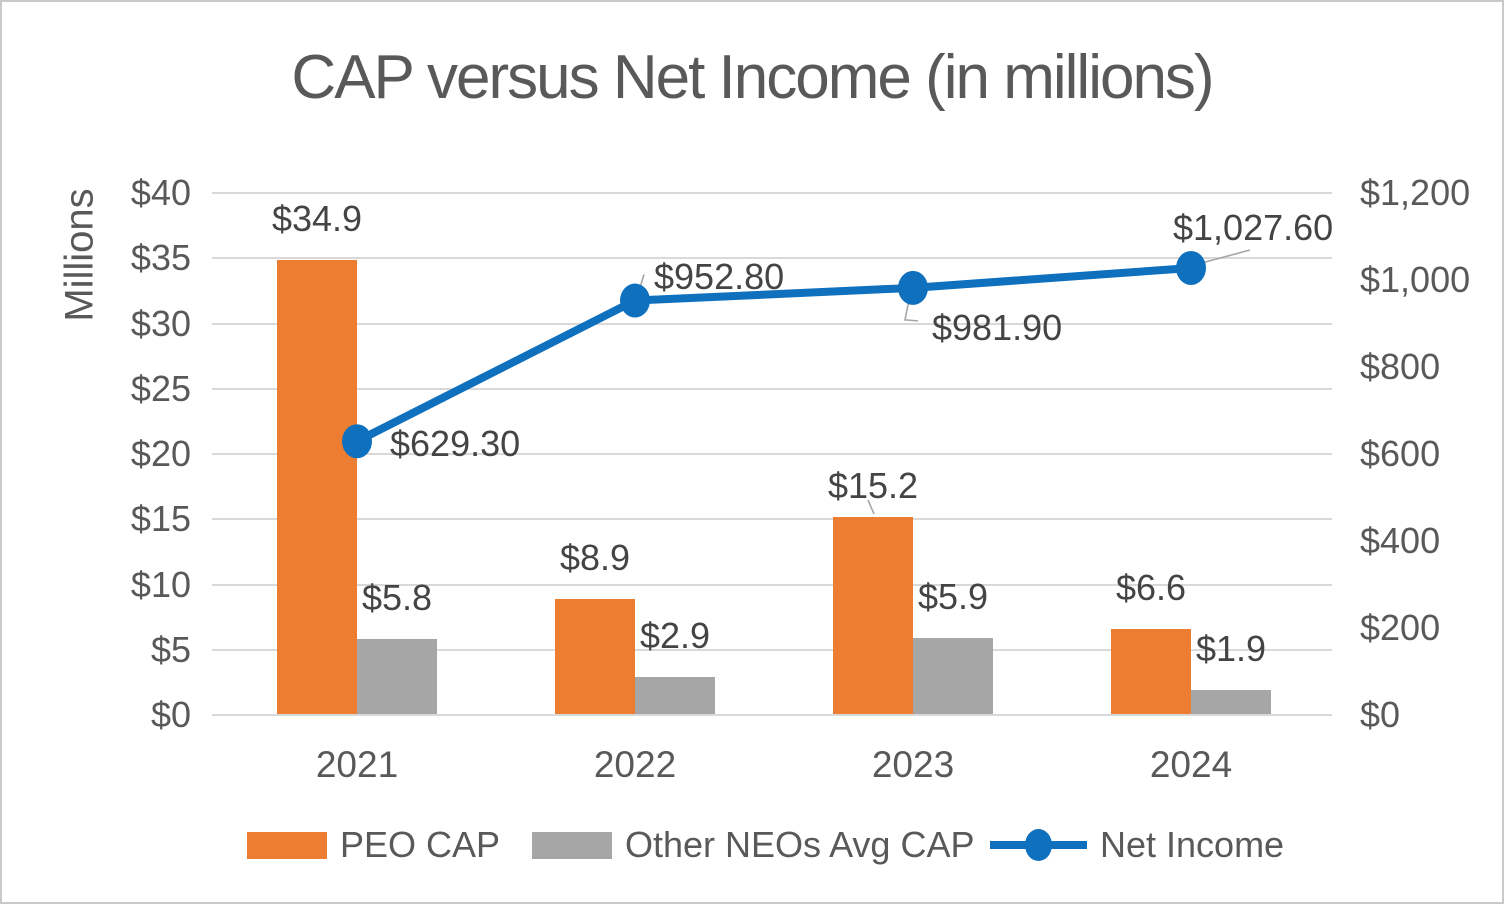 Image resolution: width=1504 pixels, height=904 pixels. Describe the element at coordinates (800, 844) in the screenshot. I see `legend-label-other-neos: Other NEOs Avg CAP` at that location.